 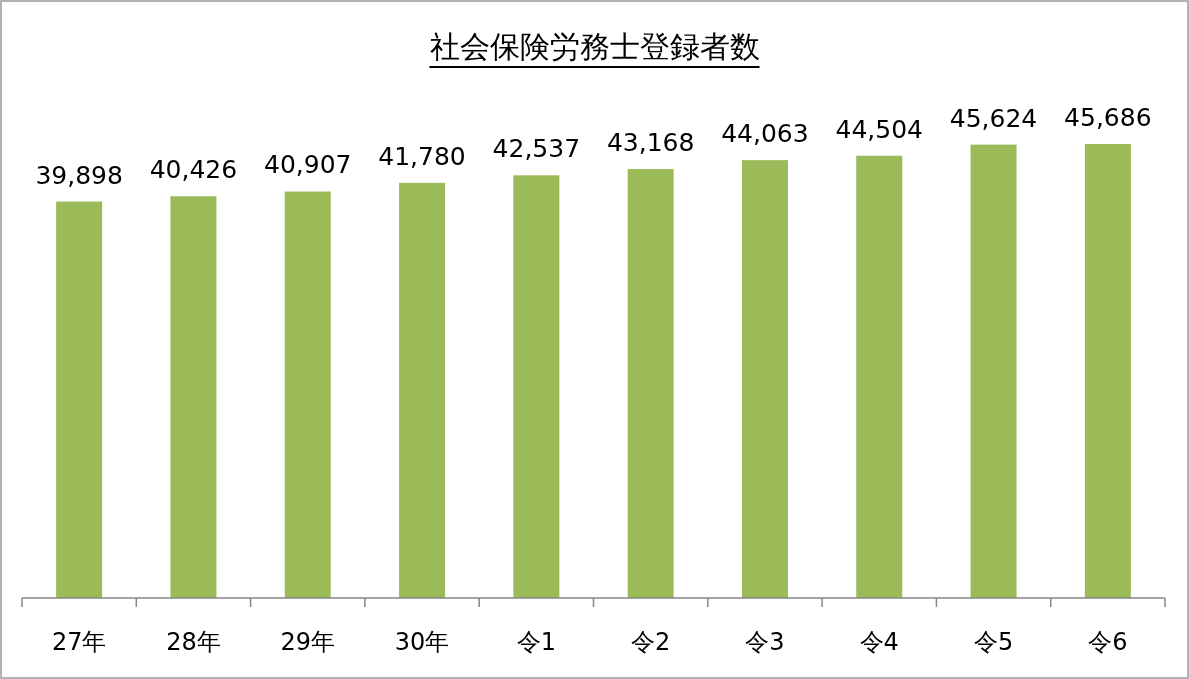 What do you see at coordinates (193, 642) in the screenshot?
I see `x-tick-label: 28年` at bounding box center [193, 642].